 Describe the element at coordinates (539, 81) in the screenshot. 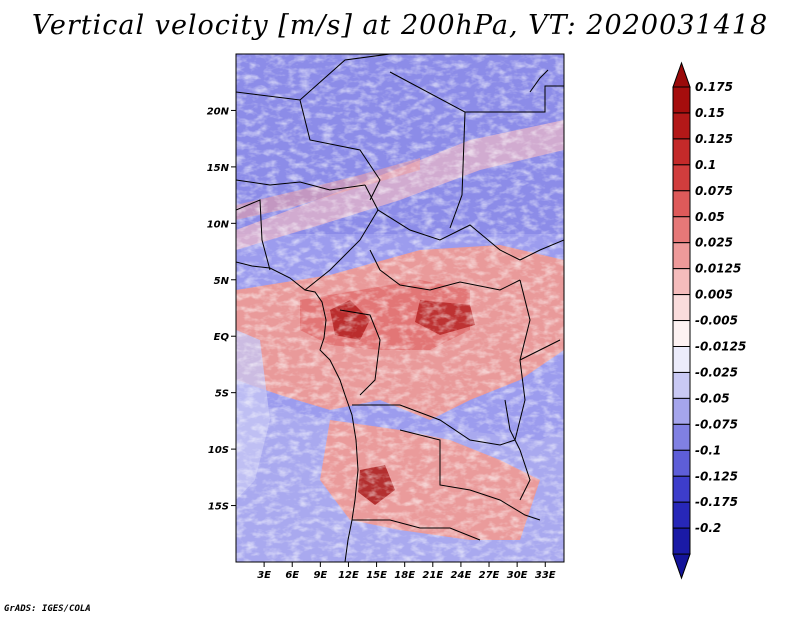

I see `river-nile-north` at that location.